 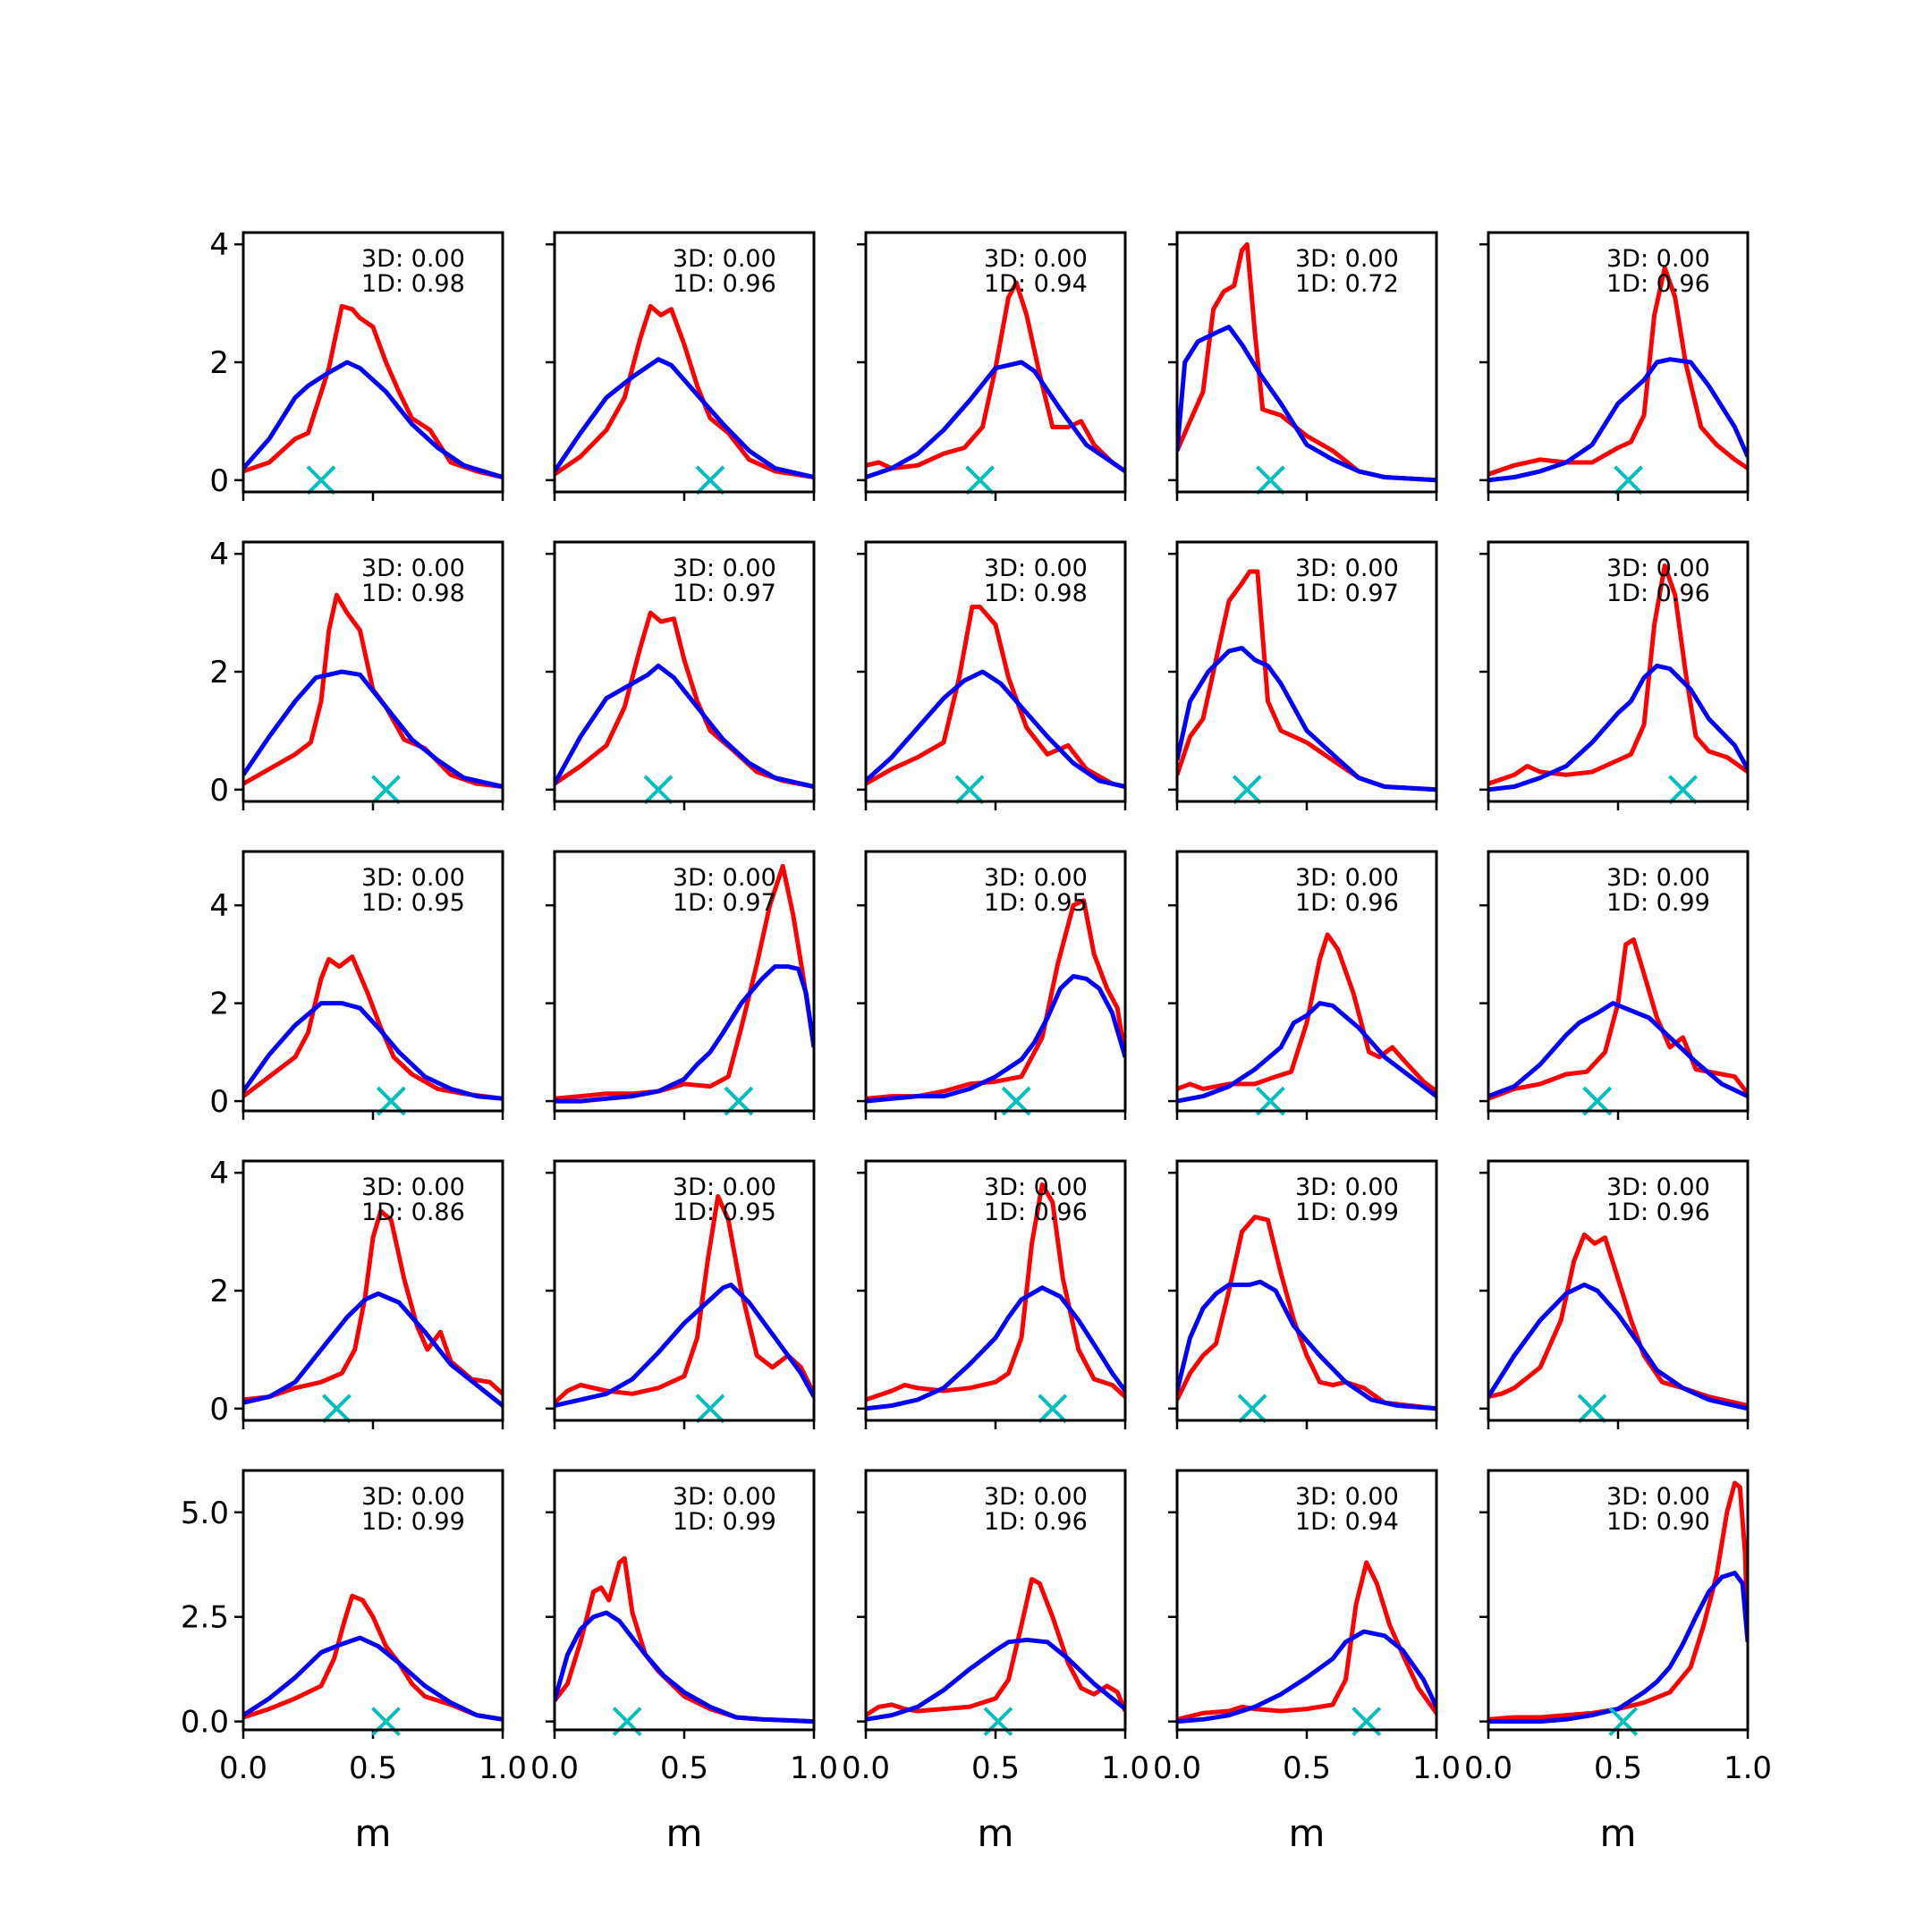 I want to click on annotation-1d: 1D: 0.98, so click(x=413, y=593).